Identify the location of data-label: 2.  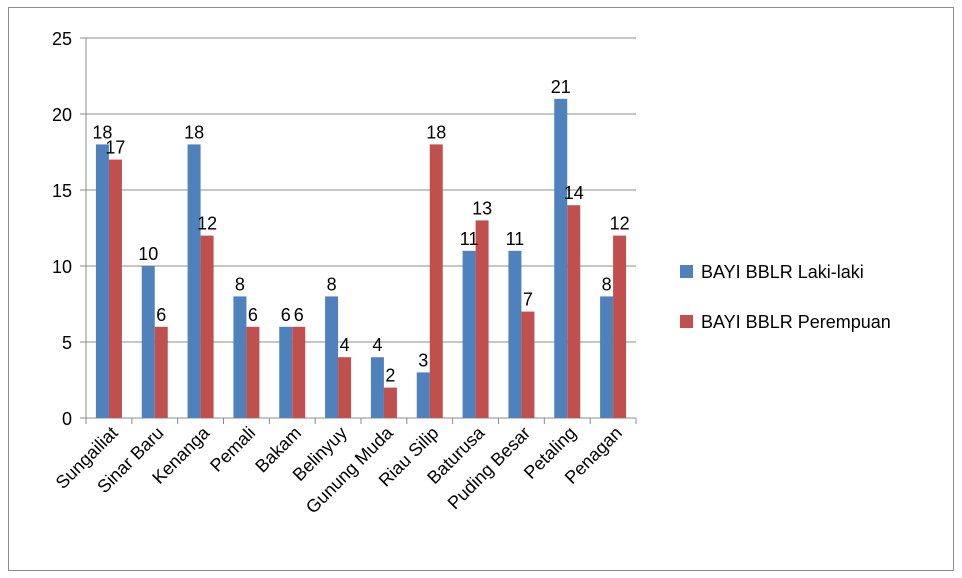
(390, 376).